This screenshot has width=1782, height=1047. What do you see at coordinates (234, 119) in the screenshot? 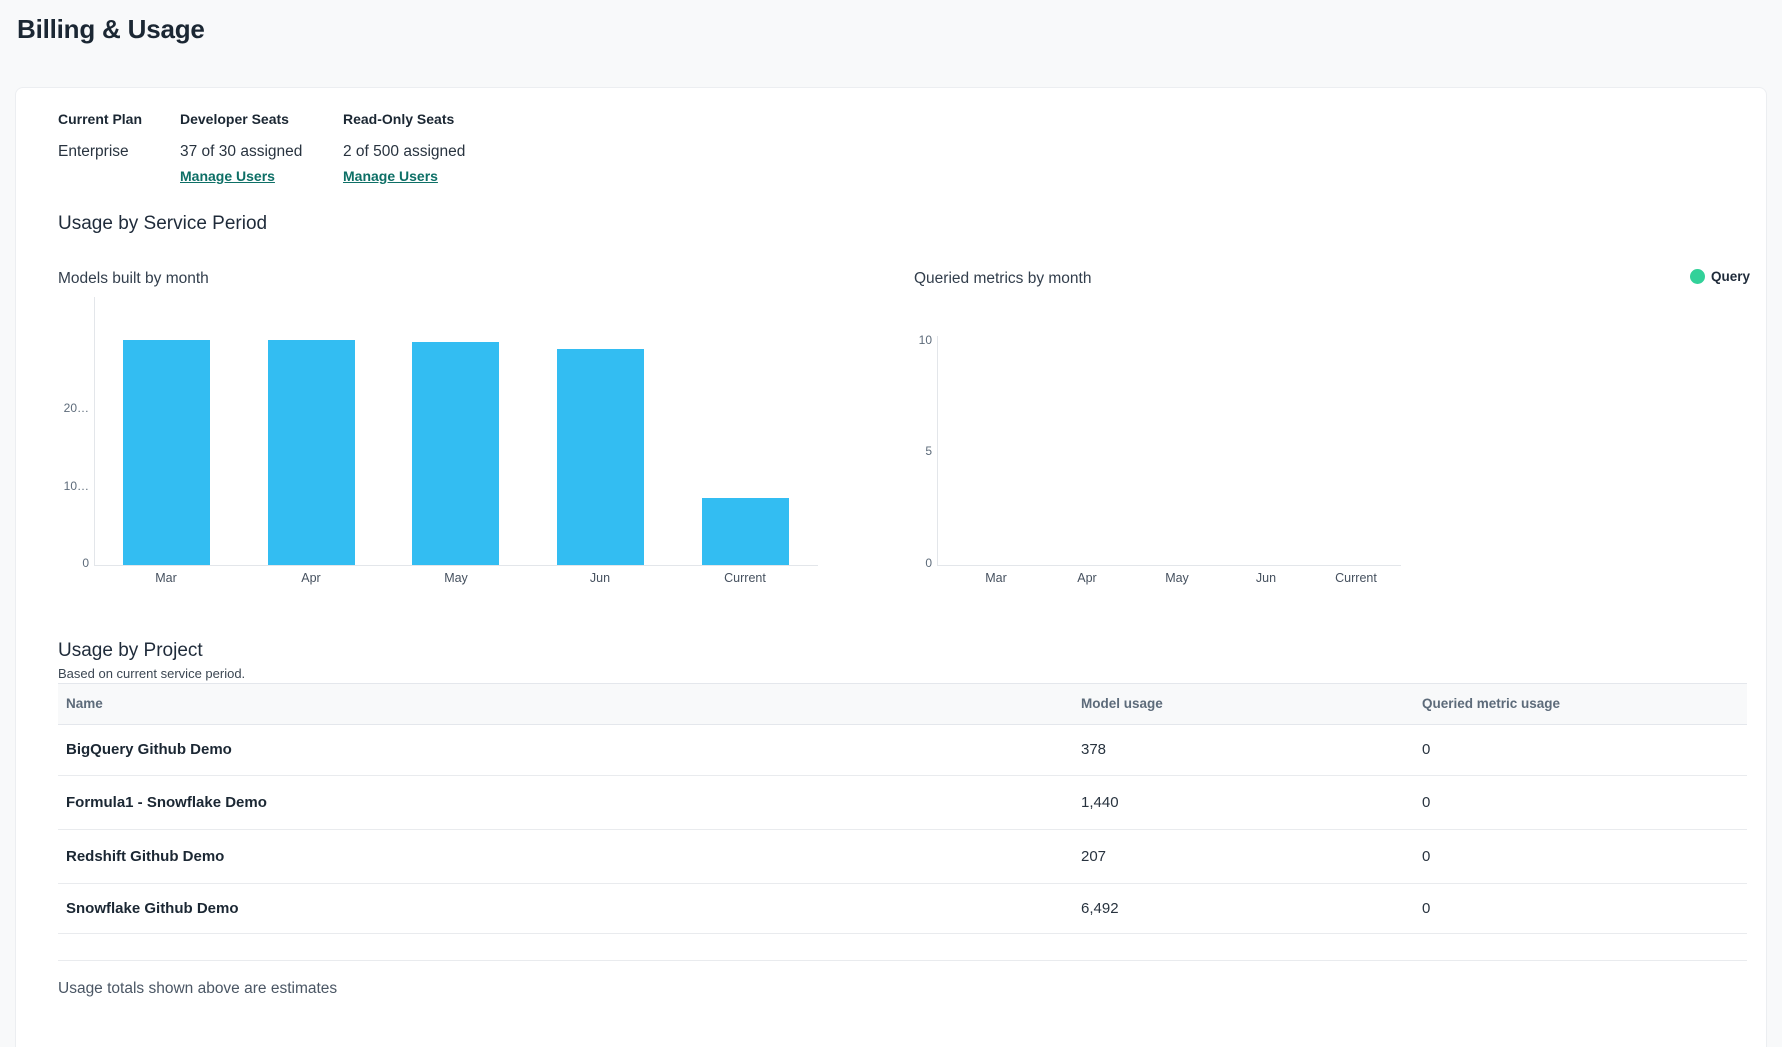
I see `developer-seats-label: Developer Seats` at bounding box center [234, 119].